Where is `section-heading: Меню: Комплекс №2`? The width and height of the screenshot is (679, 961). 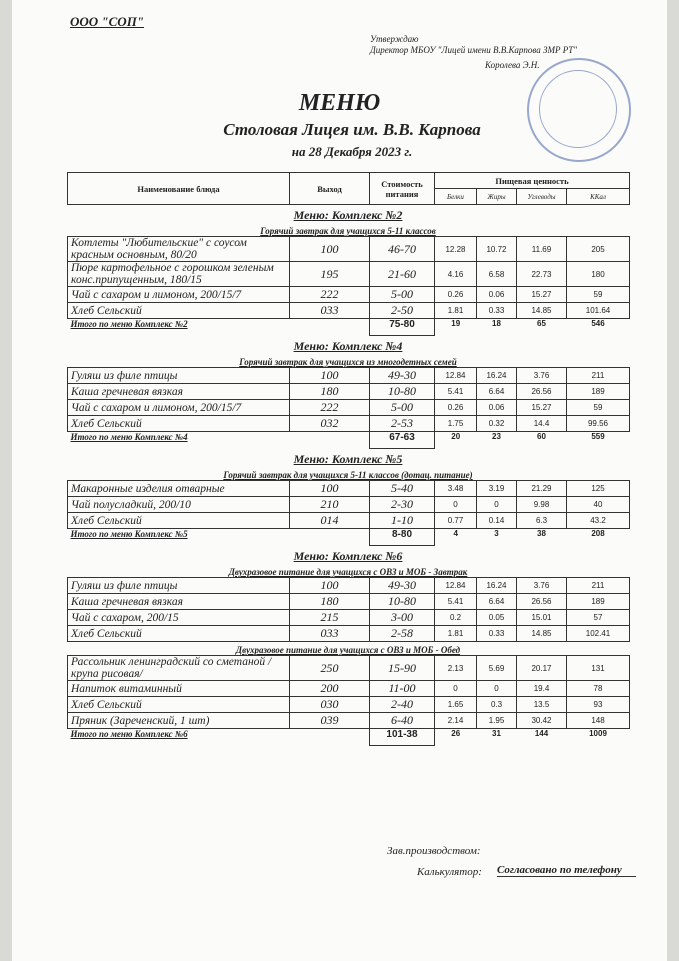
section-heading: Меню: Комплекс №2 is located at coordinates (348, 215).